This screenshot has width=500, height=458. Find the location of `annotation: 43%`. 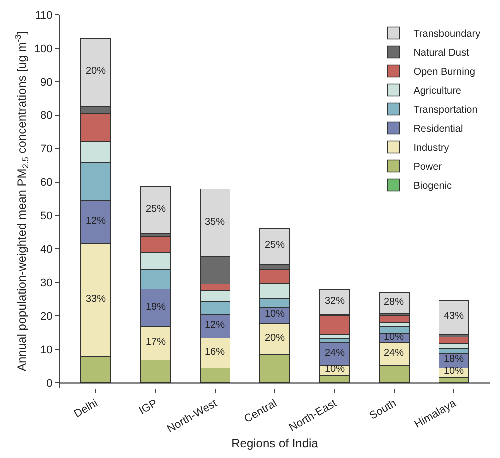

annotation: 43% is located at coordinates (454, 316).